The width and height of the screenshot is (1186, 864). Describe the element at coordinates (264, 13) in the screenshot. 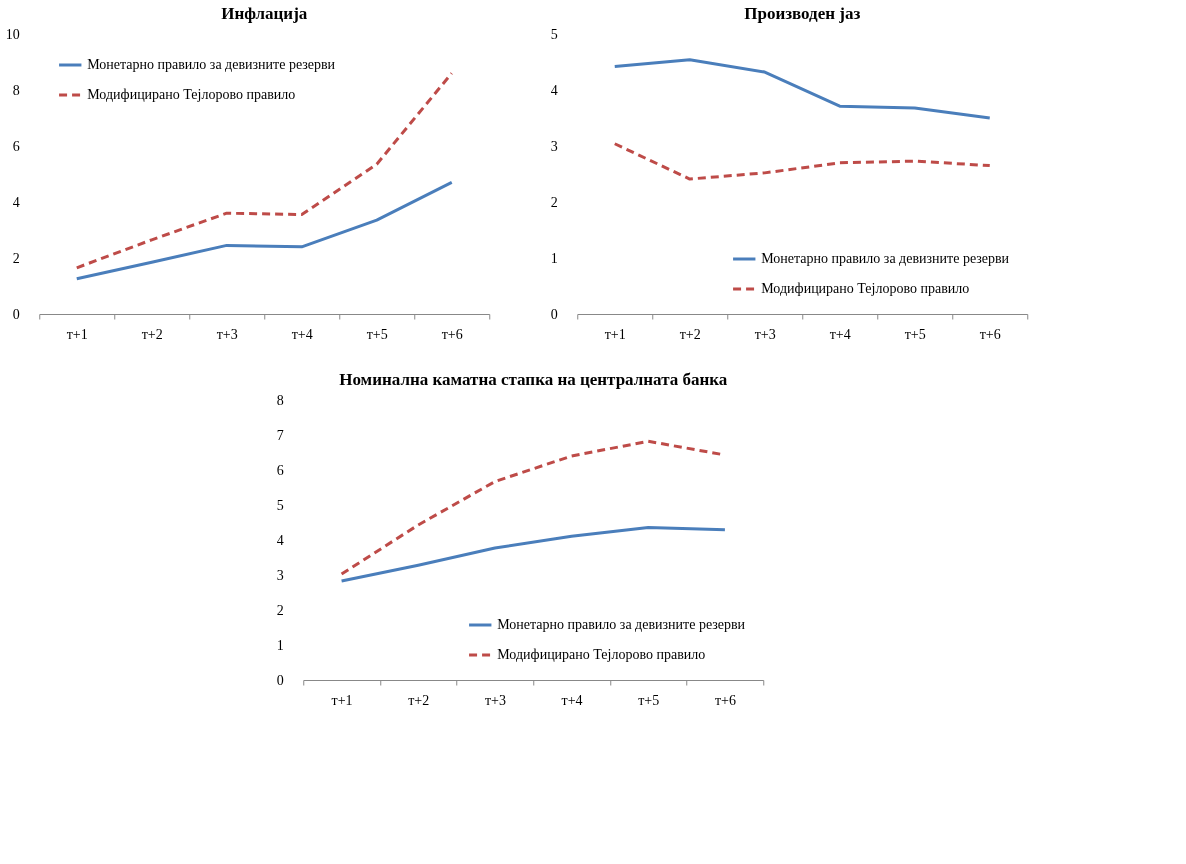

I see `chart-title: Инфлација` at that location.